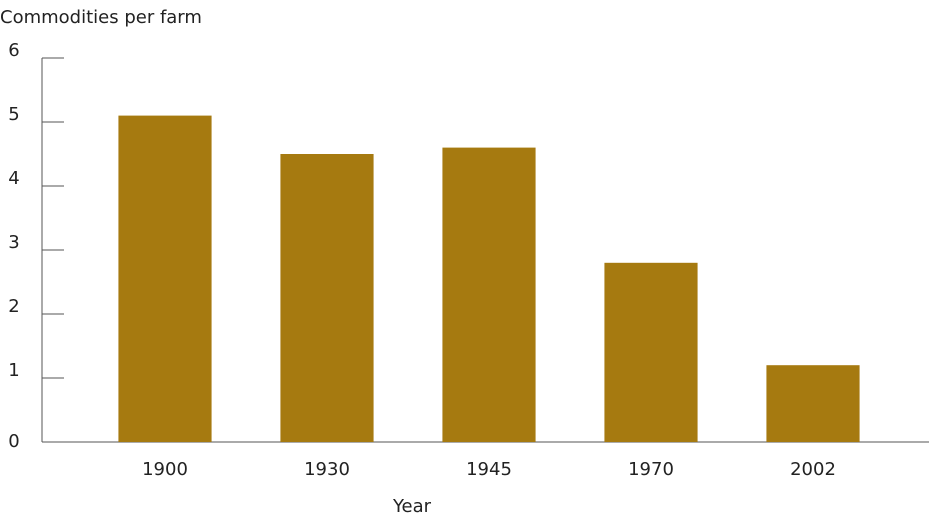 The height and width of the screenshot is (518, 929). Describe the element at coordinates (13, 114) in the screenshot. I see `y-tick-label: 5` at that location.